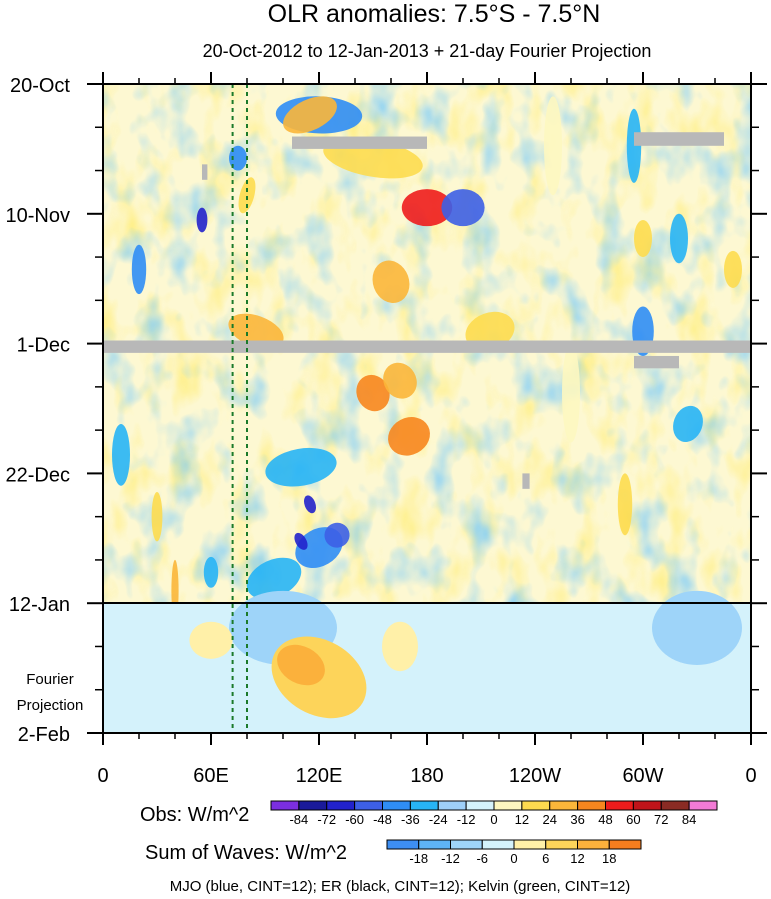  I want to click on y-tick-label: 2-Feb, so click(44, 735).